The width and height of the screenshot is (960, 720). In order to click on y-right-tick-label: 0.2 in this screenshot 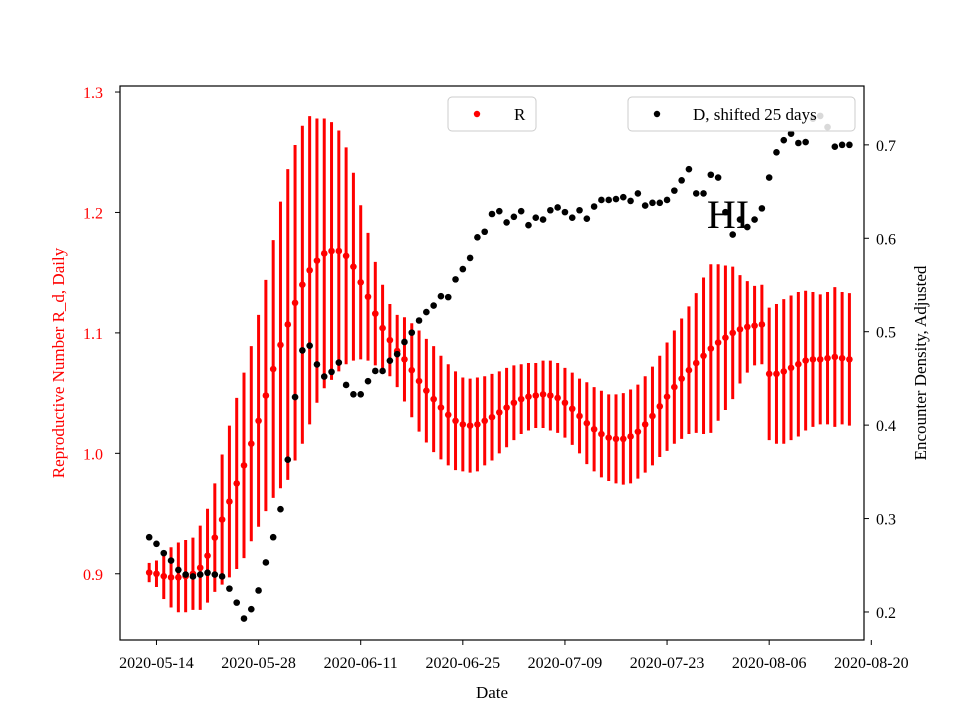, I will do `click(886, 613)`.